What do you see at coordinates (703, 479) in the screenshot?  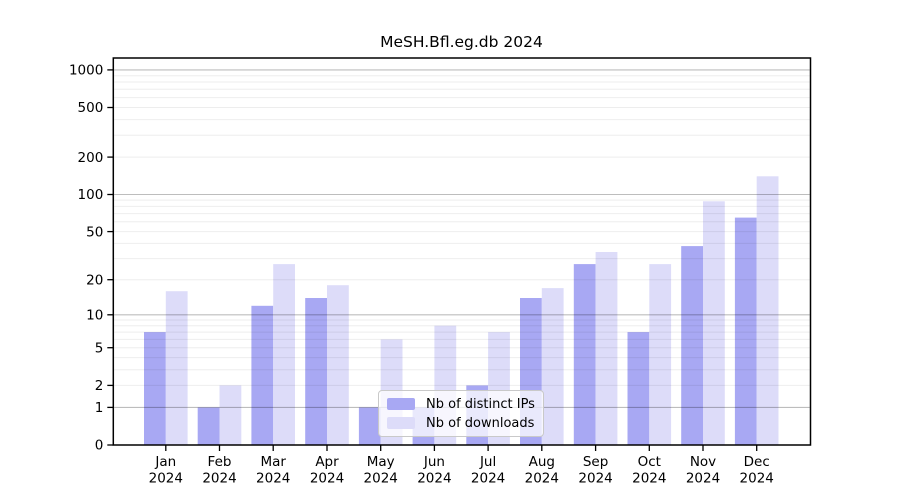 I see `x-tick-label-year-nov-2024: 2024` at bounding box center [703, 479].